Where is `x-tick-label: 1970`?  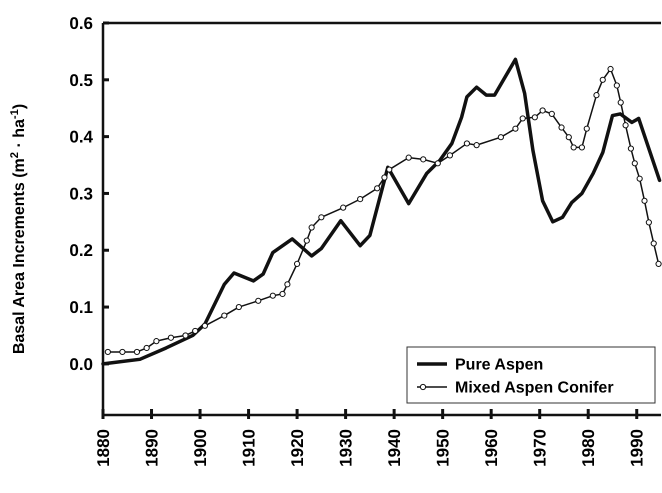 x-tick-label: 1970 is located at coordinates (540, 448).